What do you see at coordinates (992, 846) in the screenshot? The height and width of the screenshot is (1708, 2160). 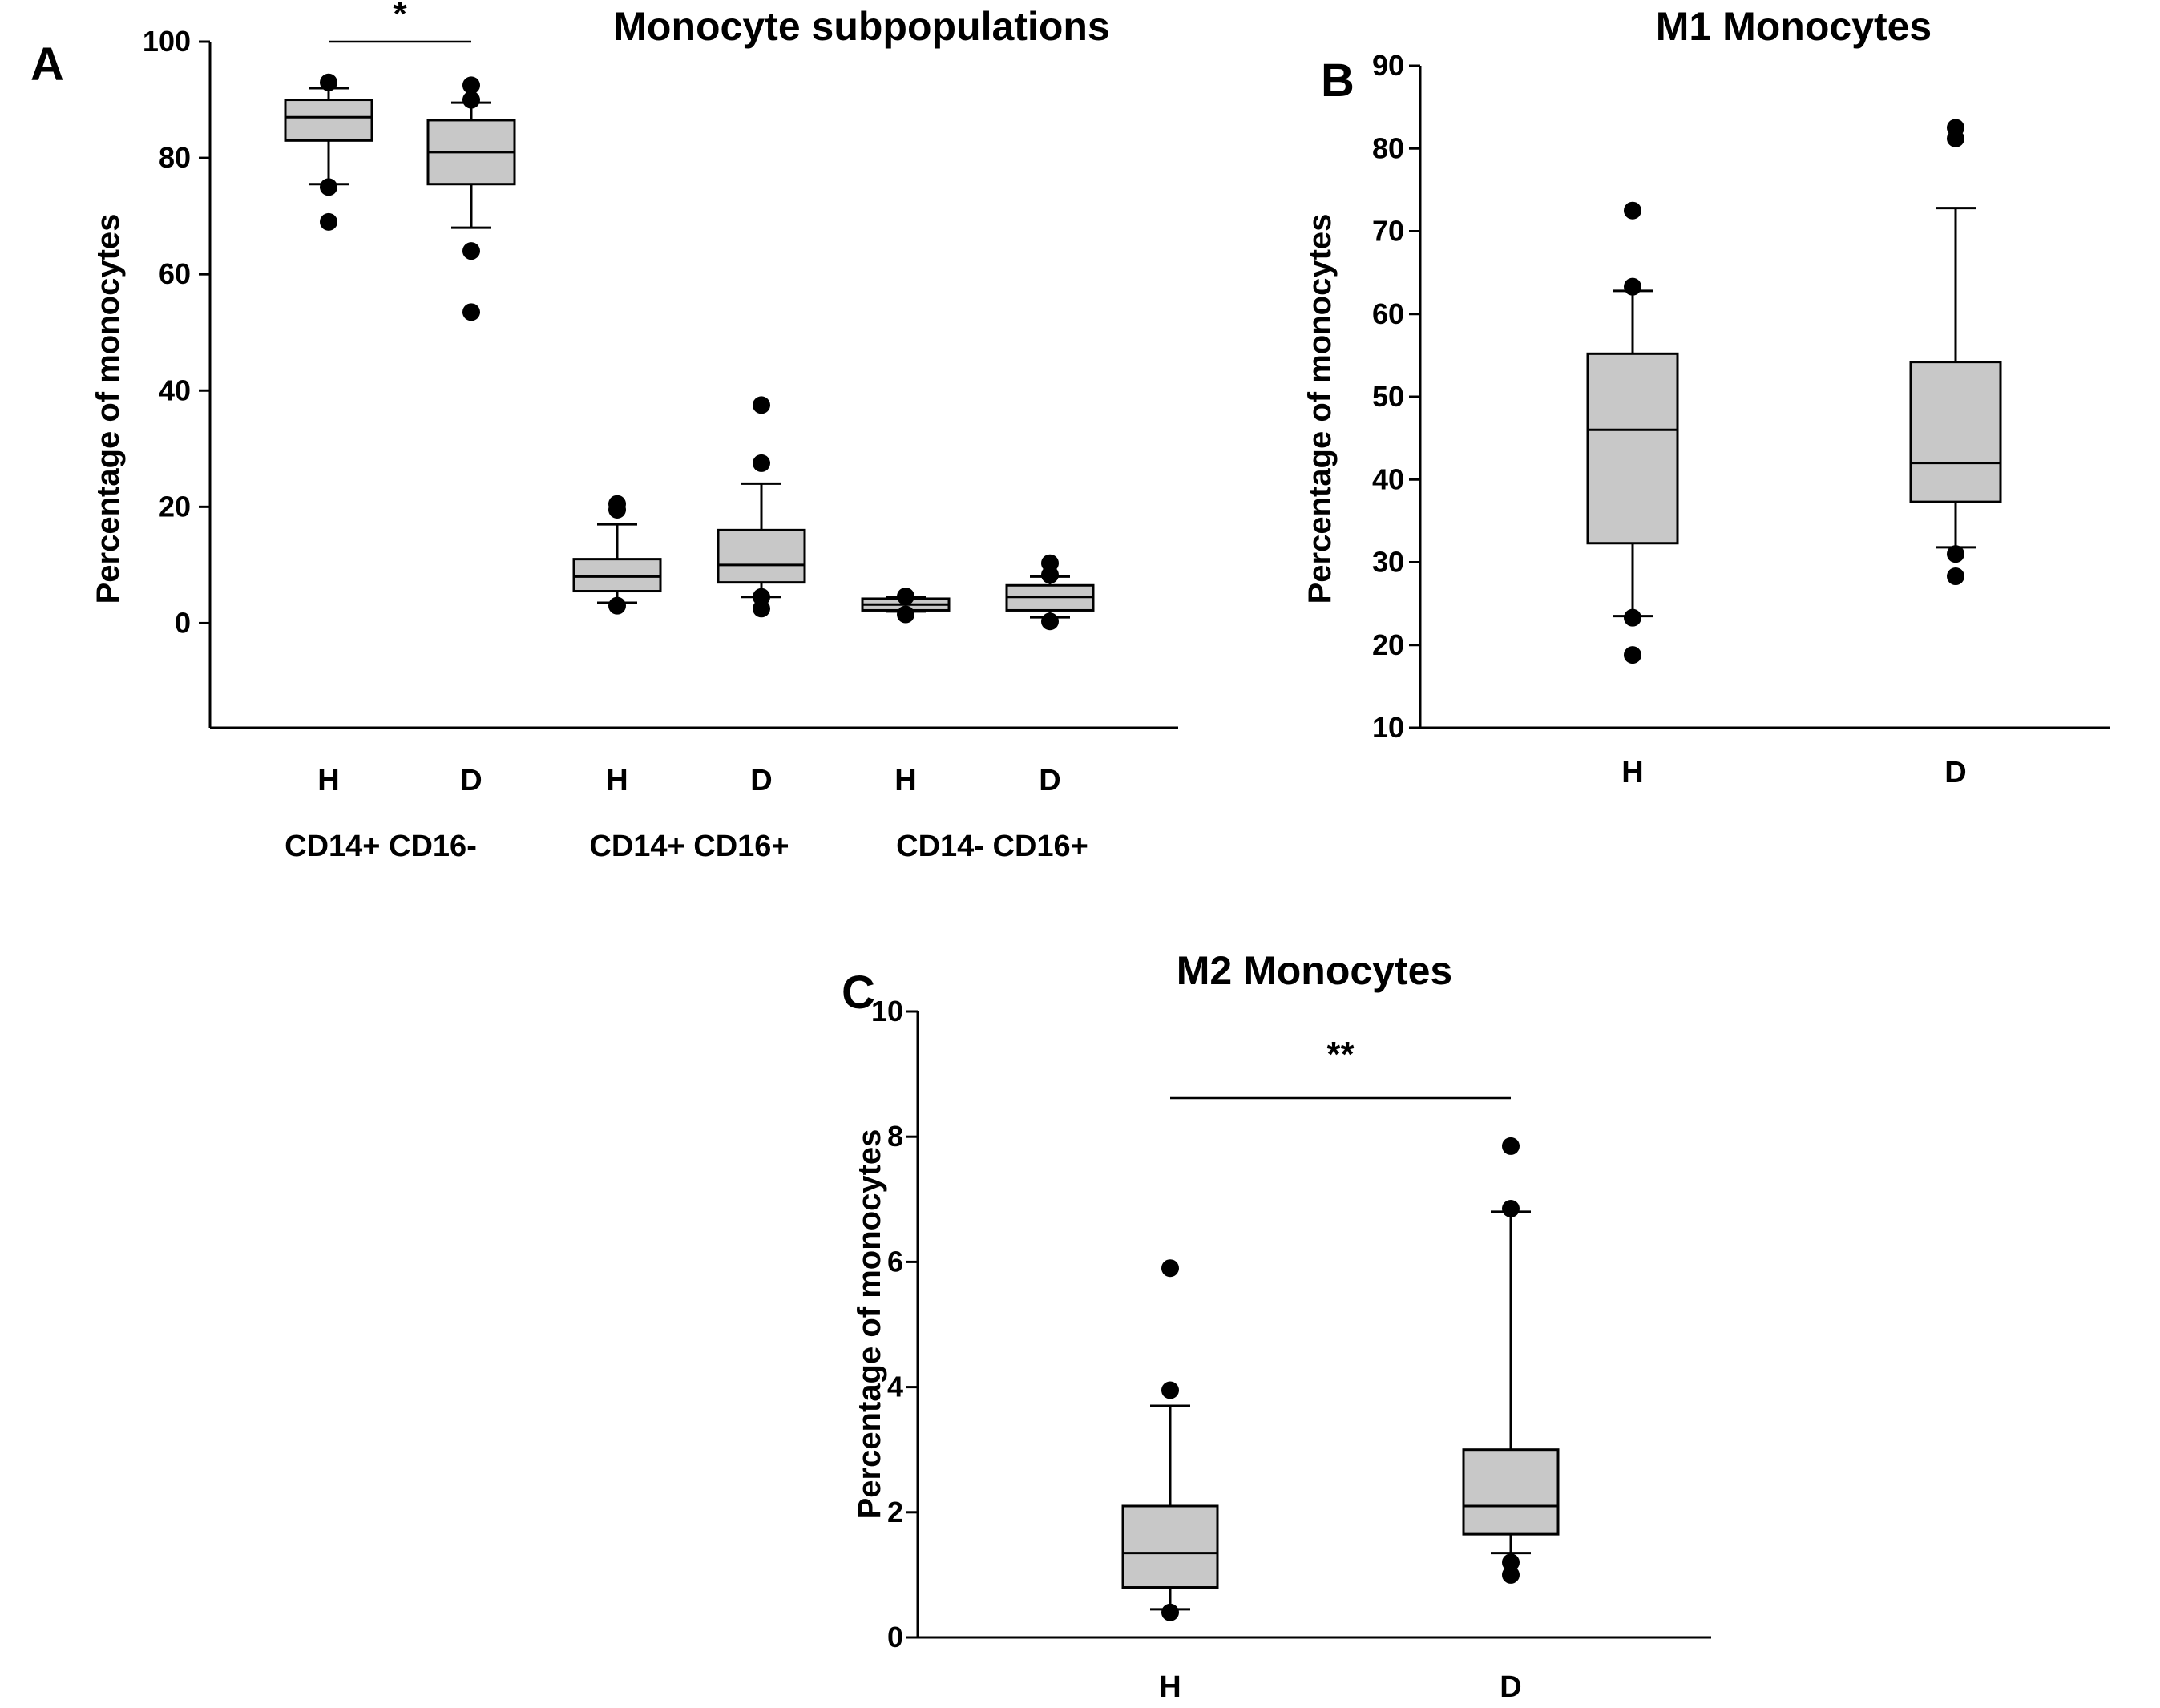 I see `group-label: CD14- CD16+` at bounding box center [992, 846].